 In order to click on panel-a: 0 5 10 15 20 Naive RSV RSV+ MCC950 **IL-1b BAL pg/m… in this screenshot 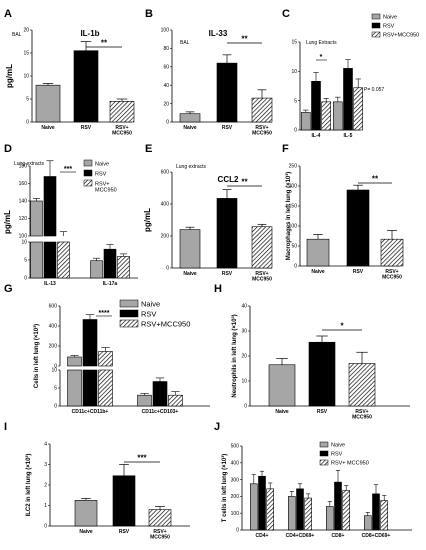, I will do `click(70, 82)`.